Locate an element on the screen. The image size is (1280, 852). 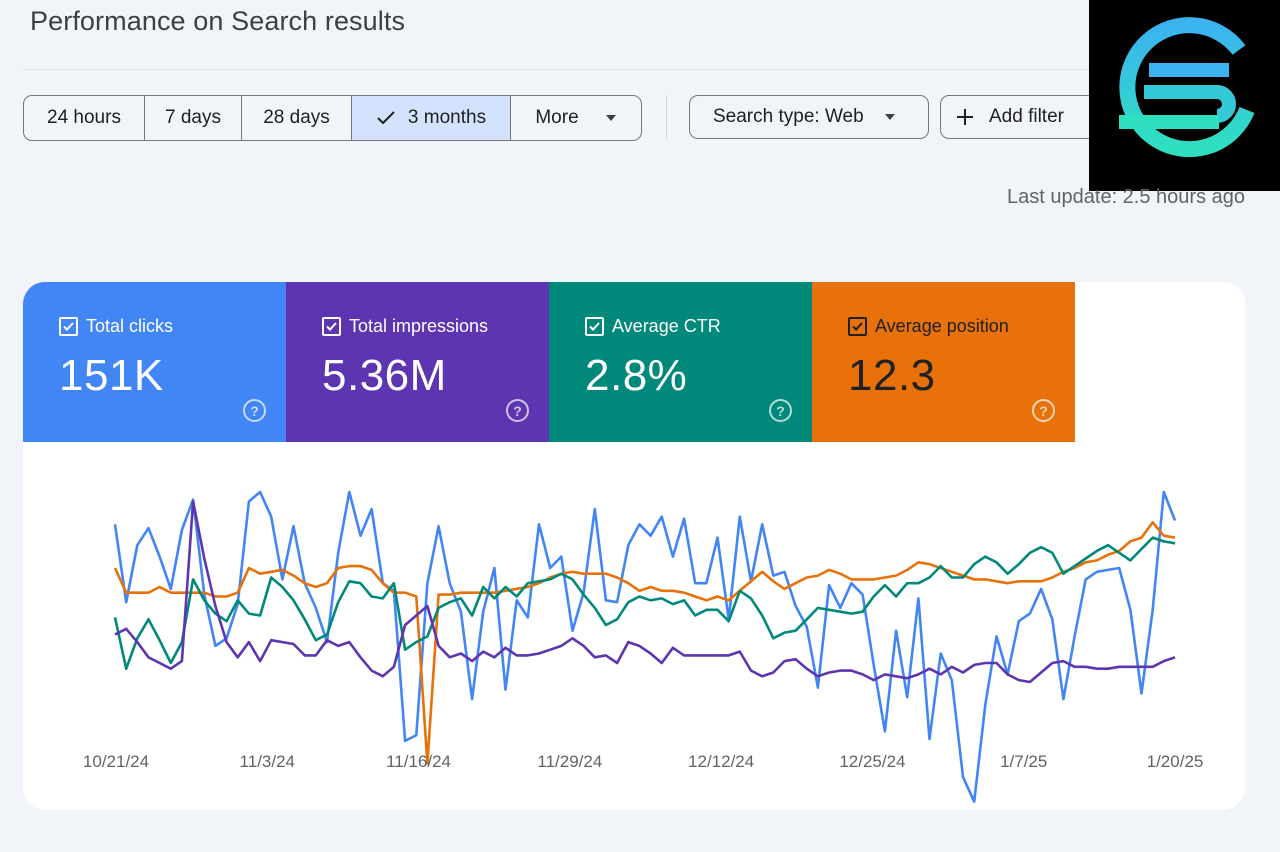
range-label: More is located at coordinates (557, 117).